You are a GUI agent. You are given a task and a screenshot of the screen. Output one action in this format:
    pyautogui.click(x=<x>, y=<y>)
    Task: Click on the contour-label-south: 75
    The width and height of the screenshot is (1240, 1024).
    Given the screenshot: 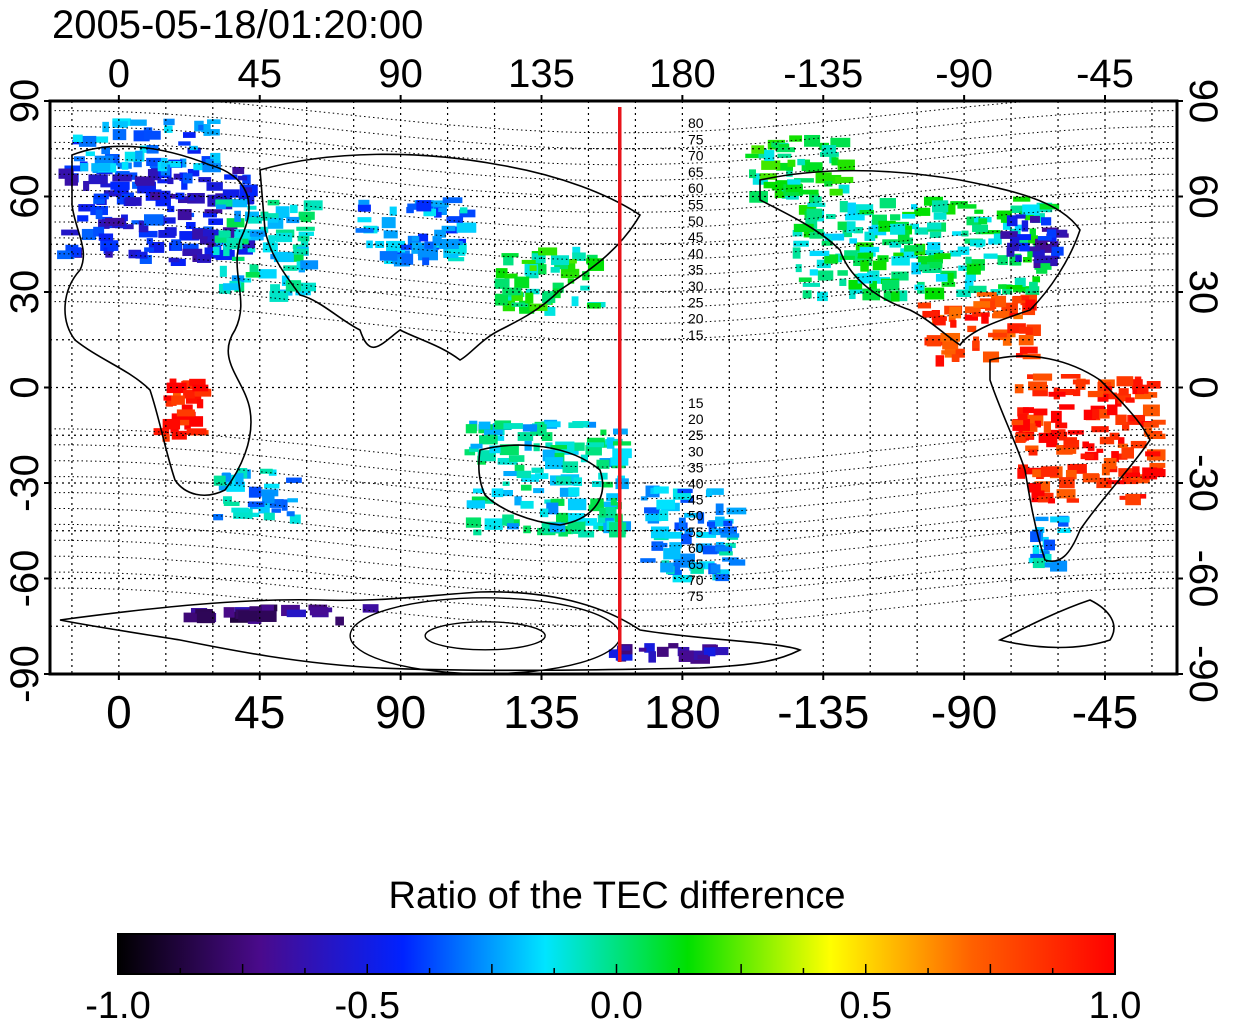 What is the action you would take?
    pyautogui.click(x=696, y=596)
    